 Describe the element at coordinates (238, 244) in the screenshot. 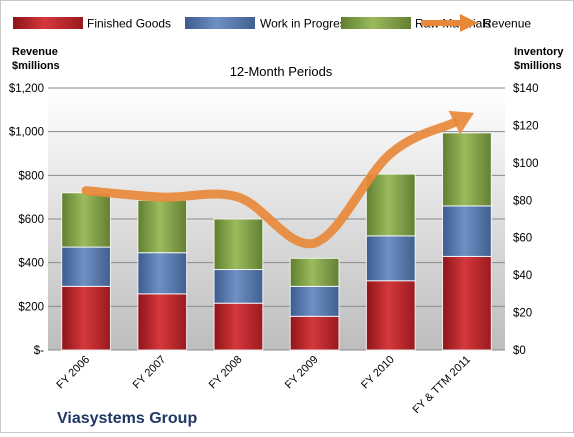

I see `bar-raw-materials-fy-2008` at that location.